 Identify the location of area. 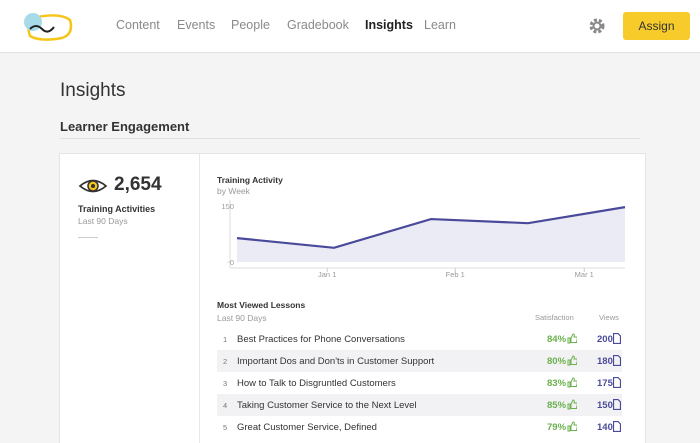
(431, 234).